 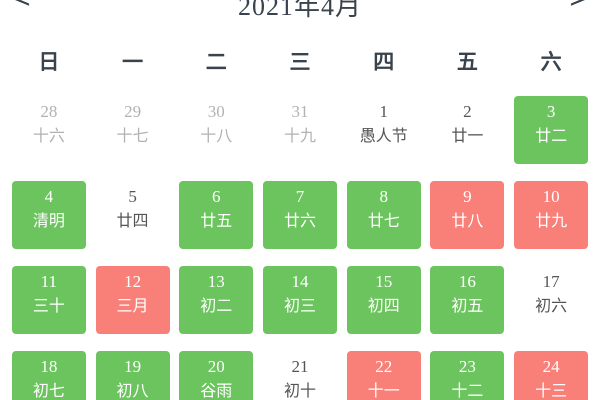 What do you see at coordinates (132, 306) in the screenshot?
I see `day-lunar-label: 三月` at bounding box center [132, 306].